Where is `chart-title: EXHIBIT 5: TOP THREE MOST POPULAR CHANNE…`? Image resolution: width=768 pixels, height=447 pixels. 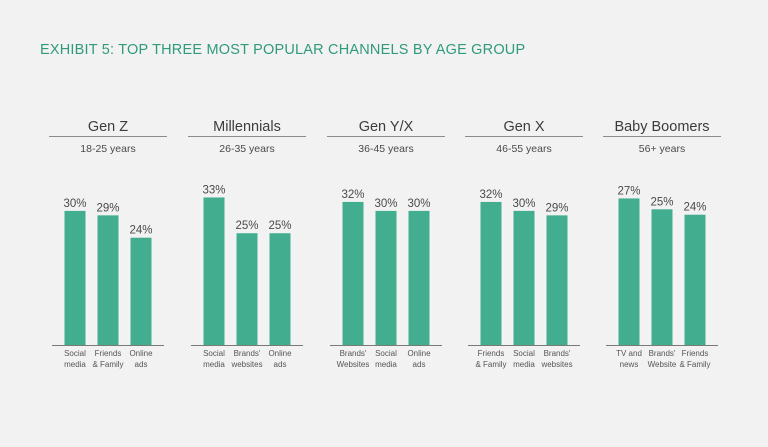
chart-title: EXHIBIT 5: TOP THREE MOST POPULAR CHANNE… is located at coordinates (283, 50).